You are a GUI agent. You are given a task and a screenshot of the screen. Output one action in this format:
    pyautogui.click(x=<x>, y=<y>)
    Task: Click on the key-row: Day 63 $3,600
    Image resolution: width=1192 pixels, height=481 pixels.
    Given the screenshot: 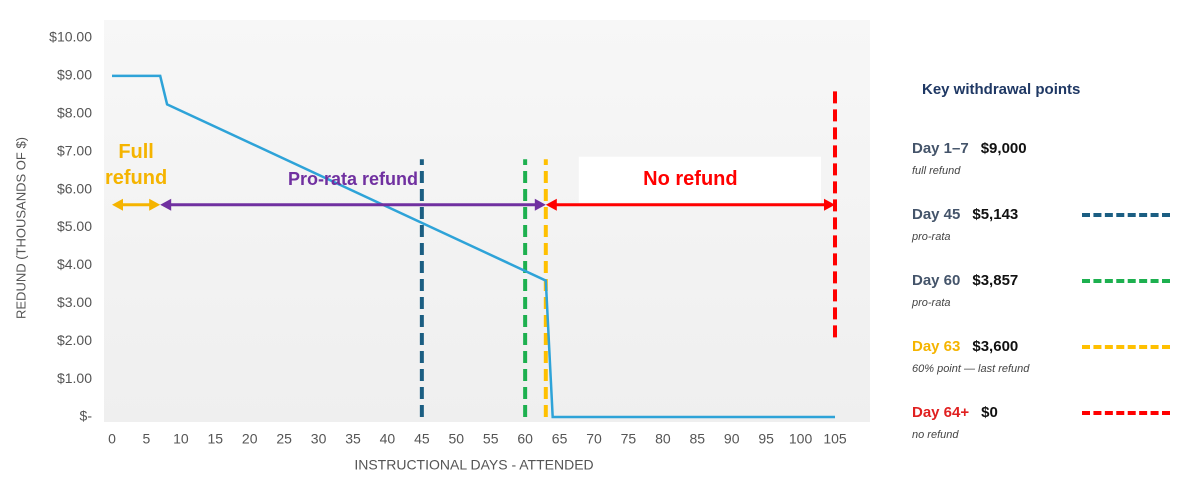 What is the action you would take?
    pyautogui.click(x=1047, y=347)
    